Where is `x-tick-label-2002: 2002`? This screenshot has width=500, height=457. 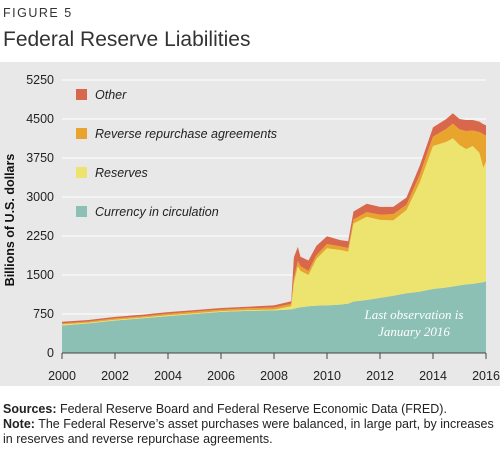 x-tick-label-2002: 2002 is located at coordinates (115, 376).